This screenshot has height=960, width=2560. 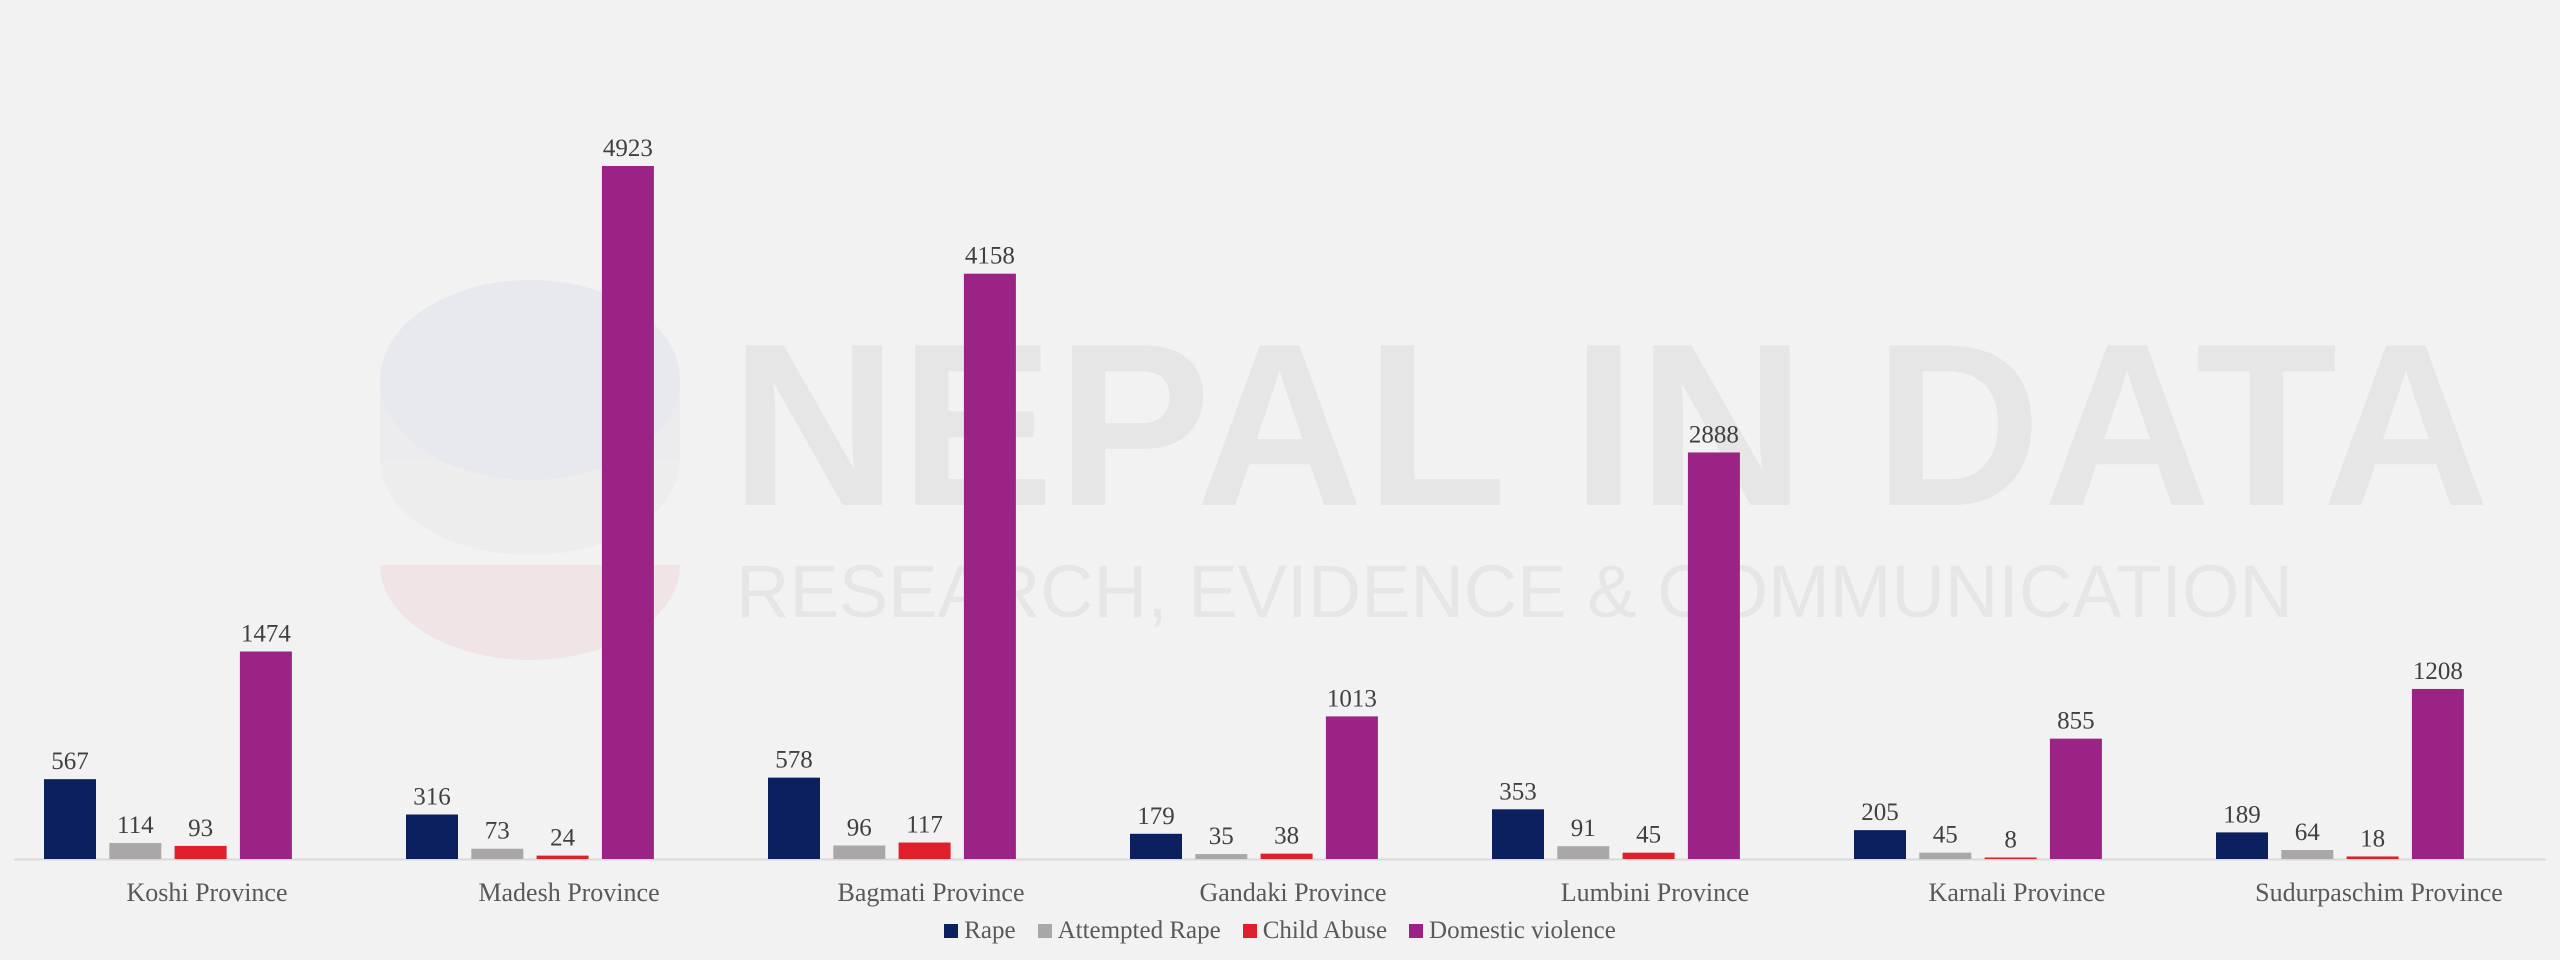 I want to click on data-label: 4158, so click(x=990, y=256).